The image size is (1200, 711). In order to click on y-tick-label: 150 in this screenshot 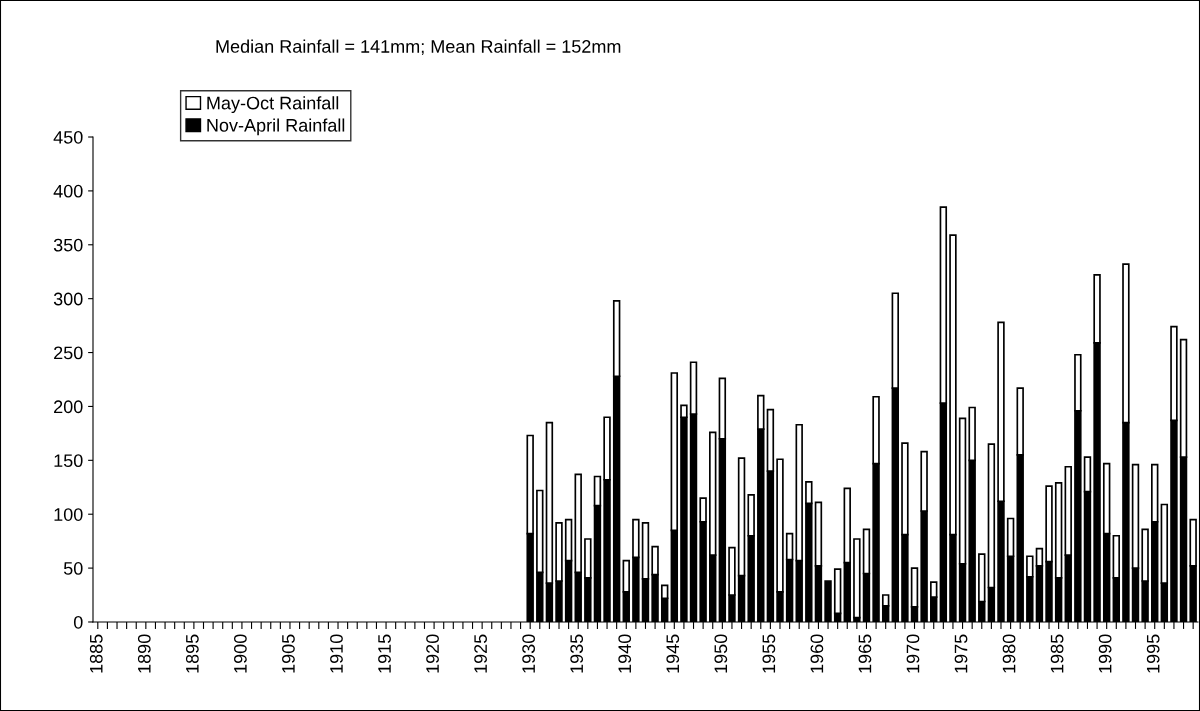, I will do `click(68, 461)`.